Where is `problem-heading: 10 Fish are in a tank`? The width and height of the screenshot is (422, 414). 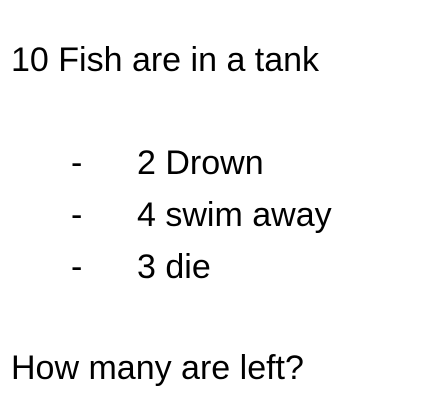 problem-heading: 10 Fish are in a tank is located at coordinates (165, 60).